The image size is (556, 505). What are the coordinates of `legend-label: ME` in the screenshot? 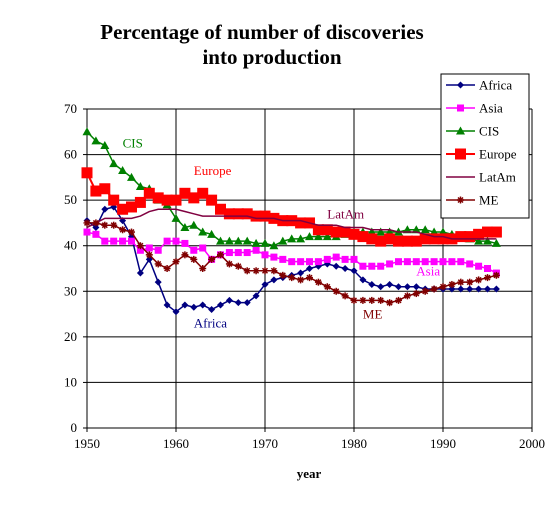 It's located at (489, 200).